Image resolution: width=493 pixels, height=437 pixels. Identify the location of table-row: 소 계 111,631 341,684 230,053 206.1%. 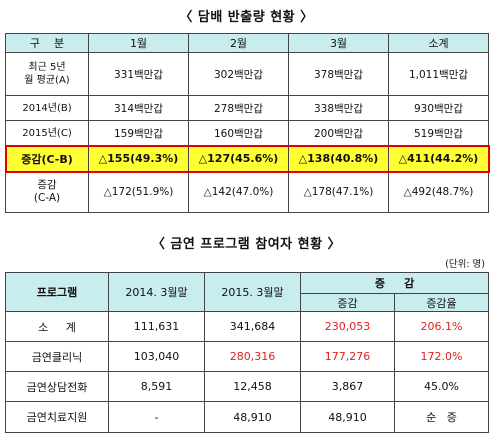
(247, 326).